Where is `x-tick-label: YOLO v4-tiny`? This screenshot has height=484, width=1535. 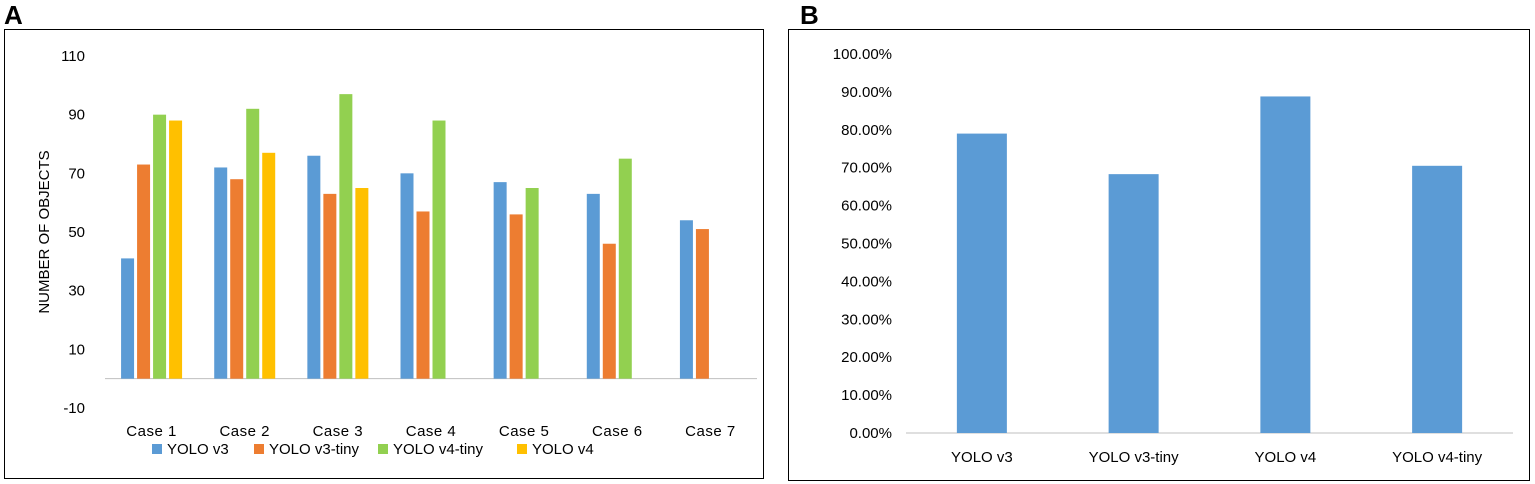 x-tick-label: YOLO v4-tiny is located at coordinates (1437, 457).